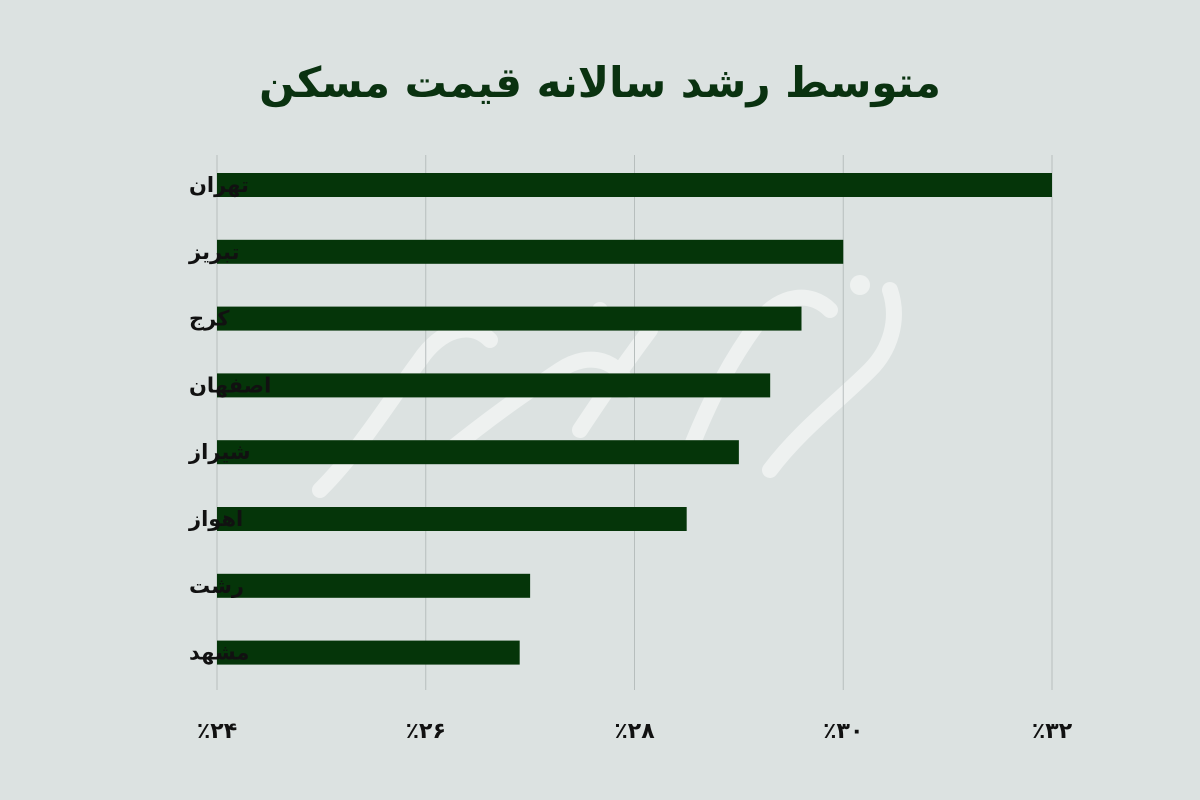 The width and height of the screenshot is (1200, 800). I want to click on x-tick-label: ٪۲۶, so click(426, 731).